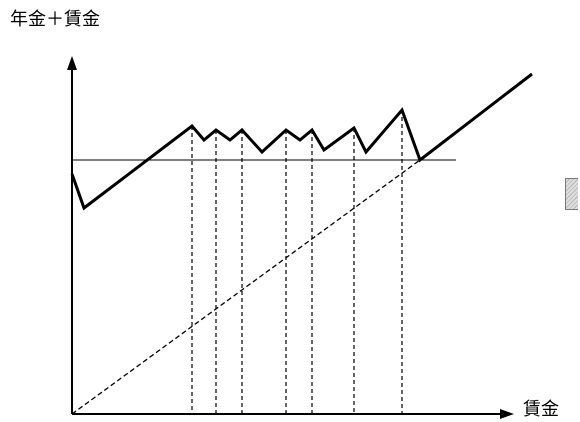 The width and height of the screenshot is (580, 422). Describe the element at coordinates (507, 414) in the screenshot. I see `x-axis-arrowhead` at that location.